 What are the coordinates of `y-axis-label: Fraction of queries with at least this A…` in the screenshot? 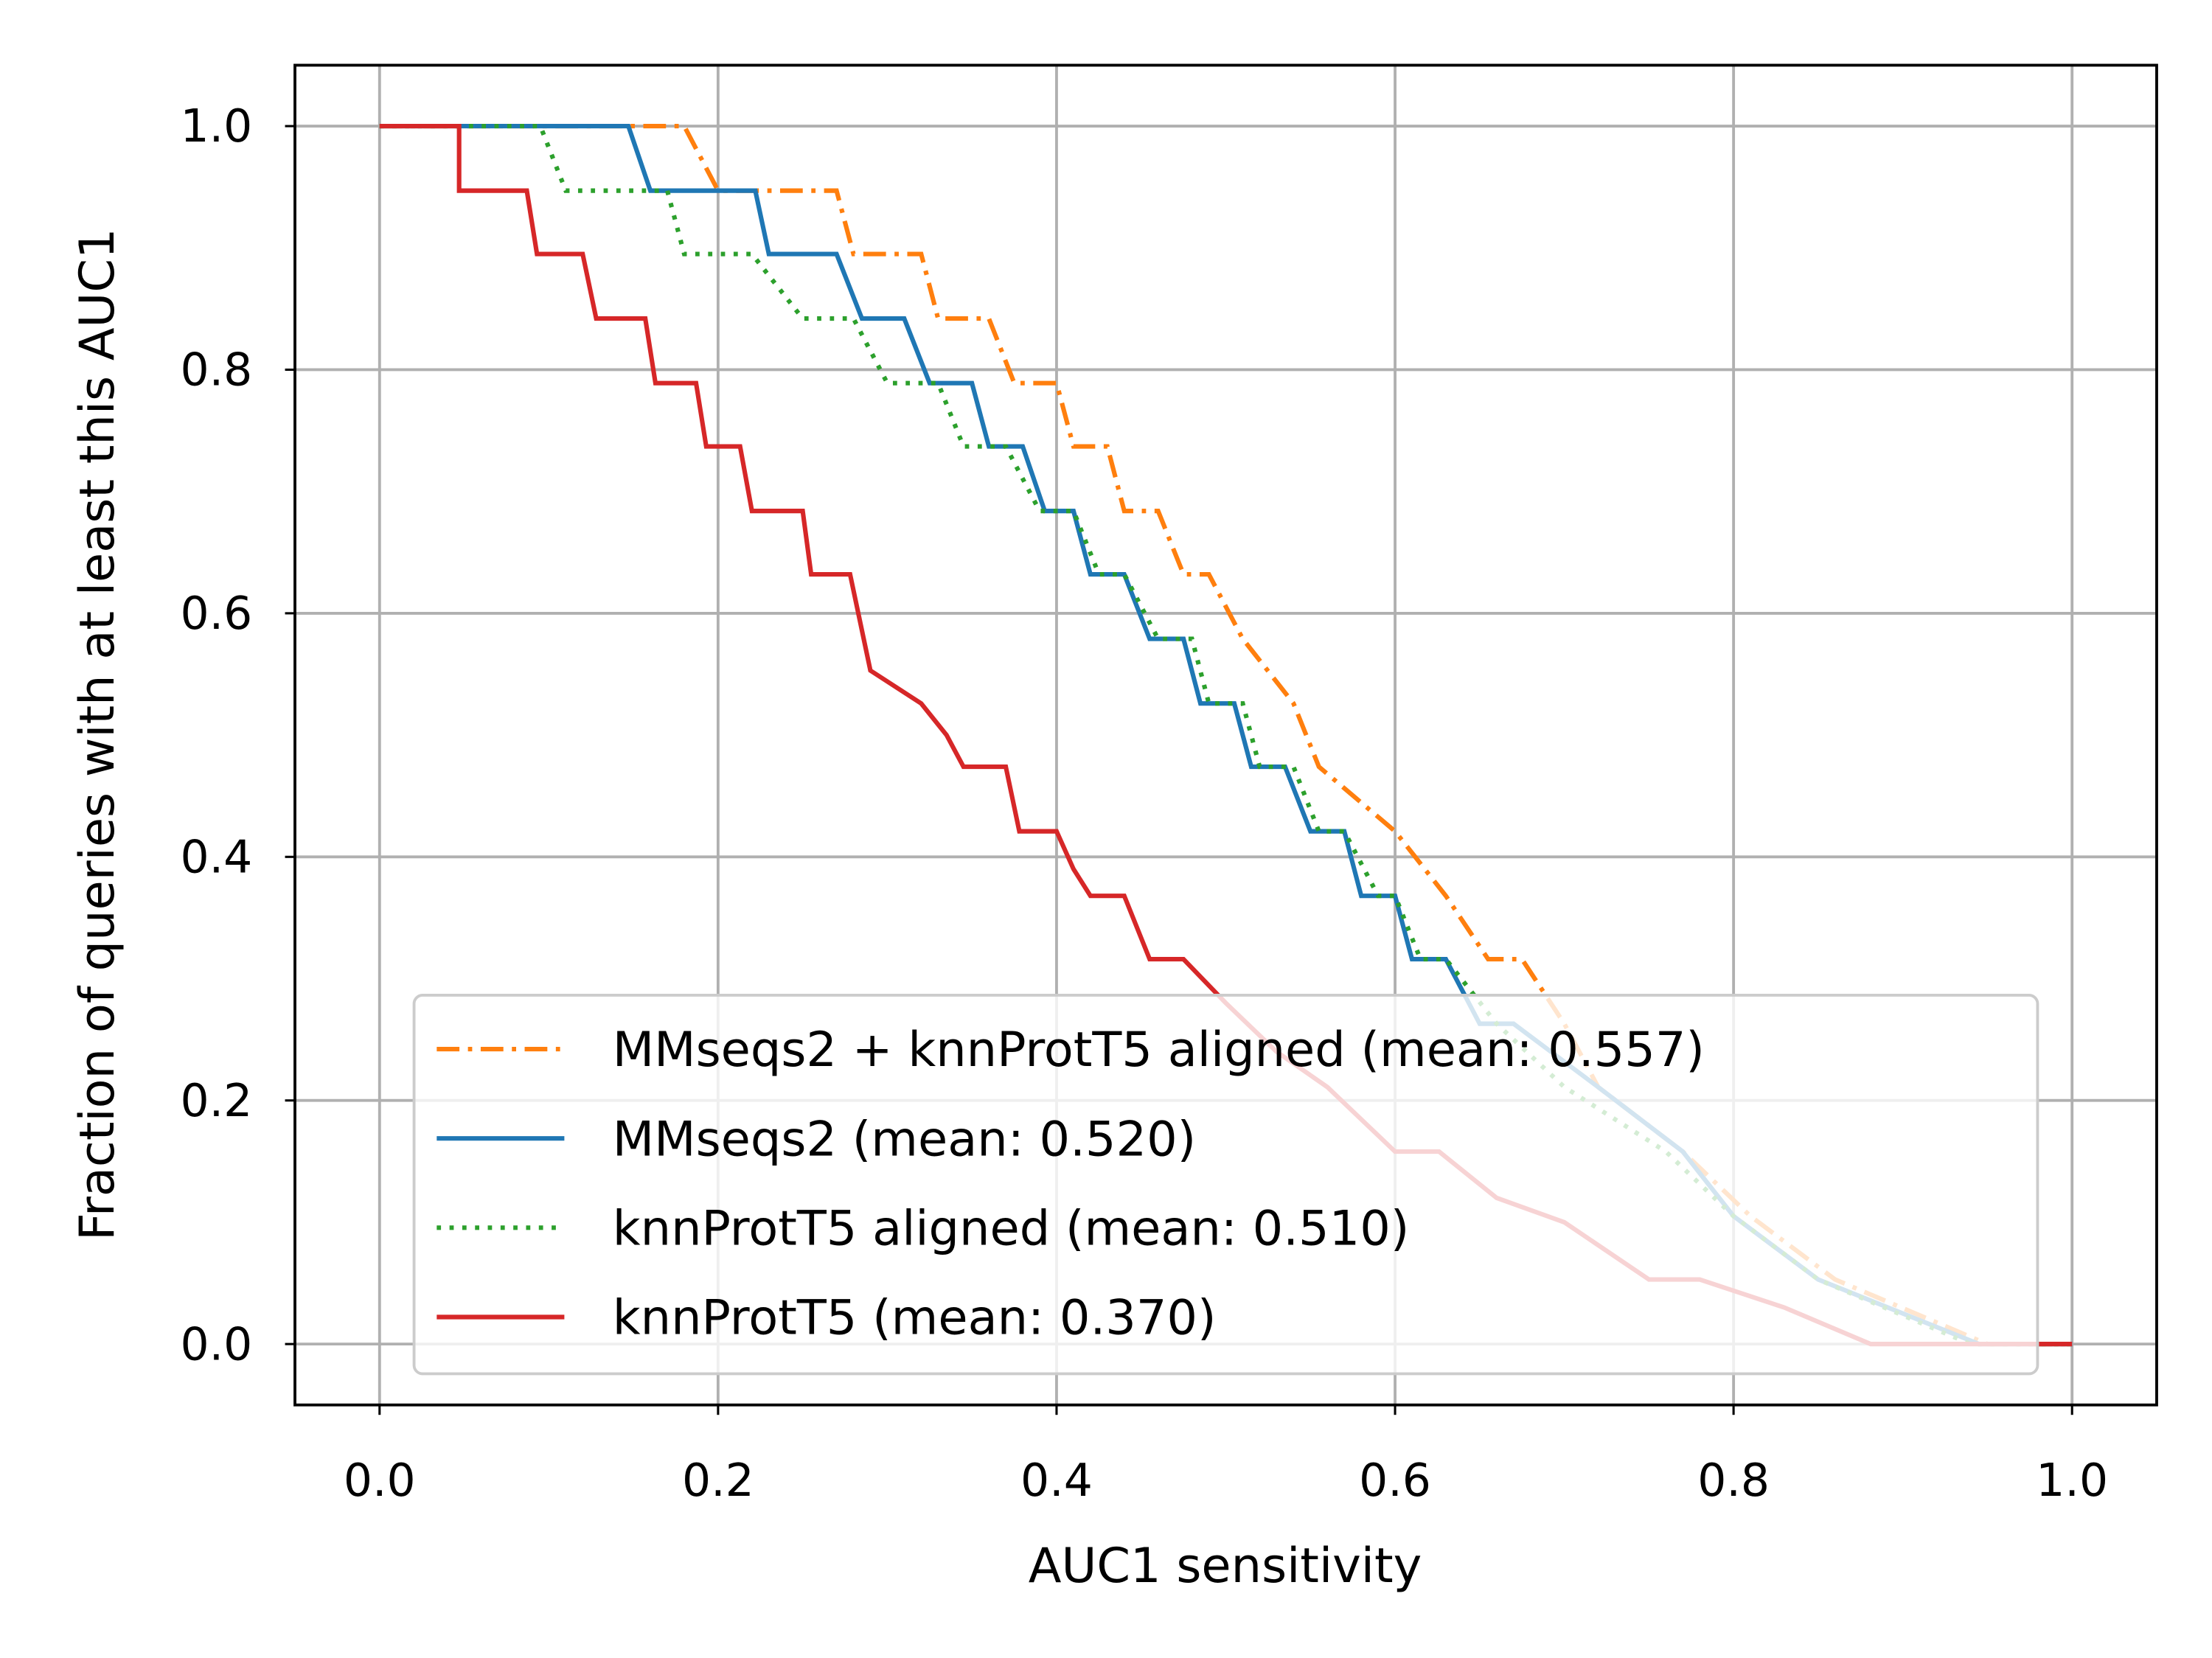 It's located at (97, 734).